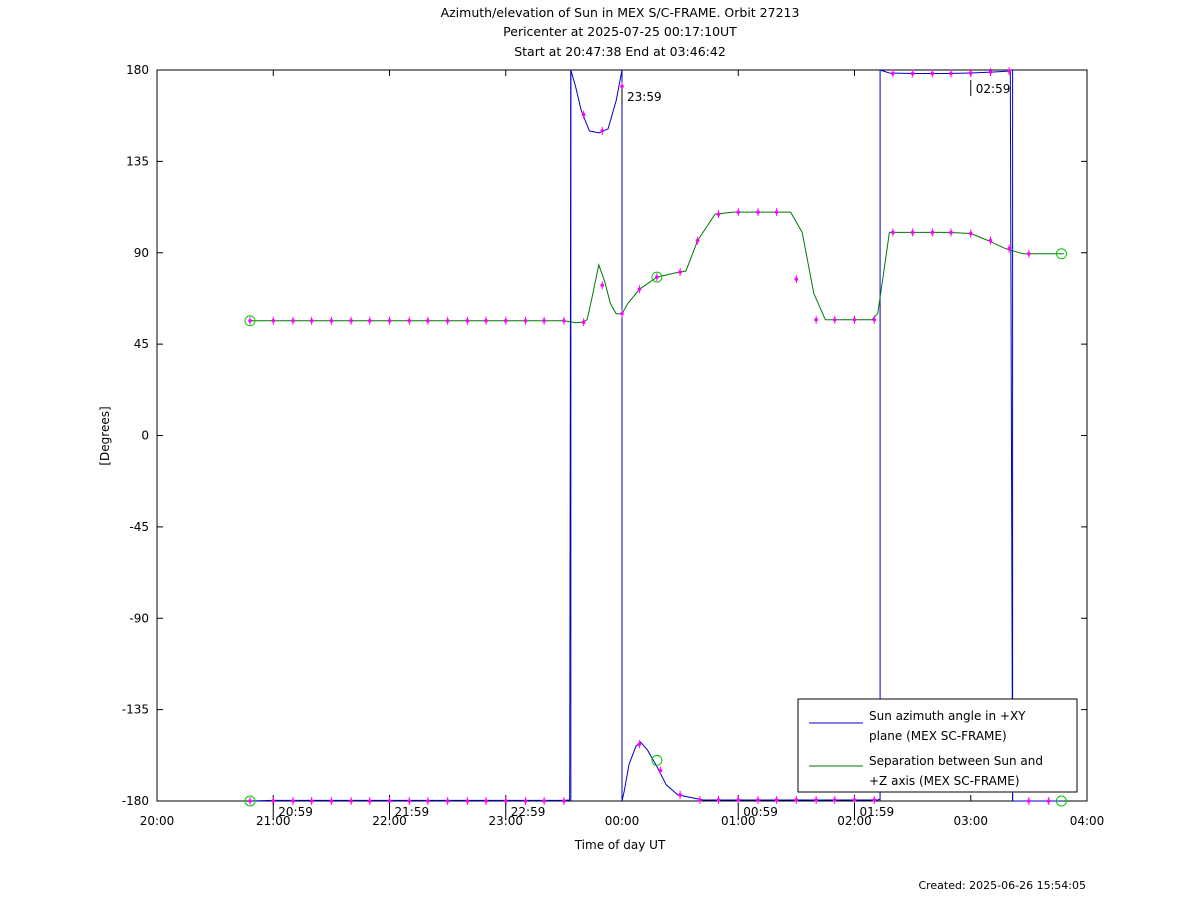  What do you see at coordinates (139, 618) in the screenshot?
I see `y-tick-label: -90` at bounding box center [139, 618].